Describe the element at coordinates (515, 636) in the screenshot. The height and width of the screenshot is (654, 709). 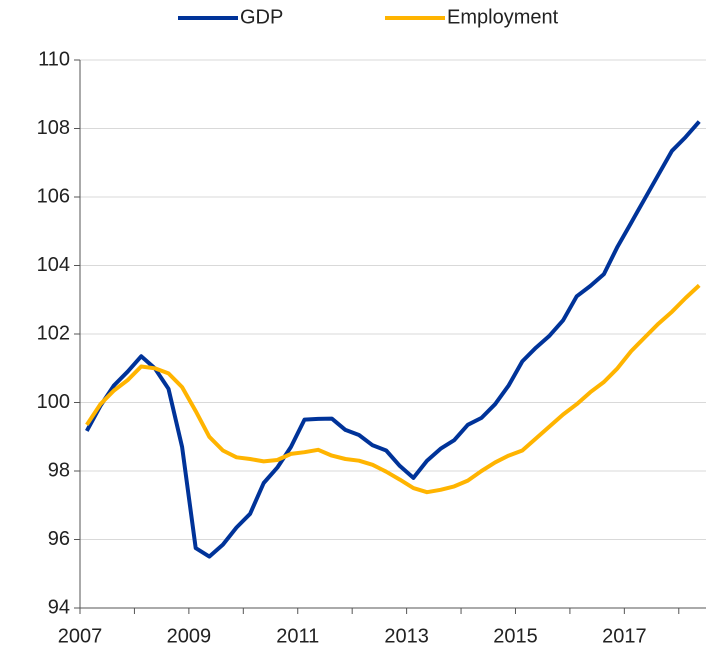
I see `x-tick-label: 2015` at that location.